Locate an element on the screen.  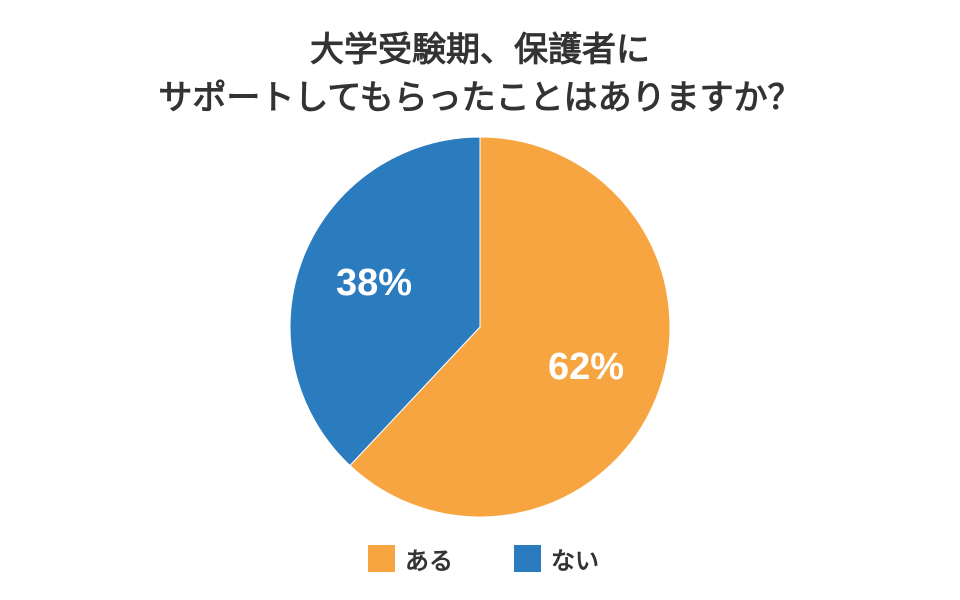
chart-title-line-2: サポートしてもらったことはありますか？ is located at coordinates (480, 98).